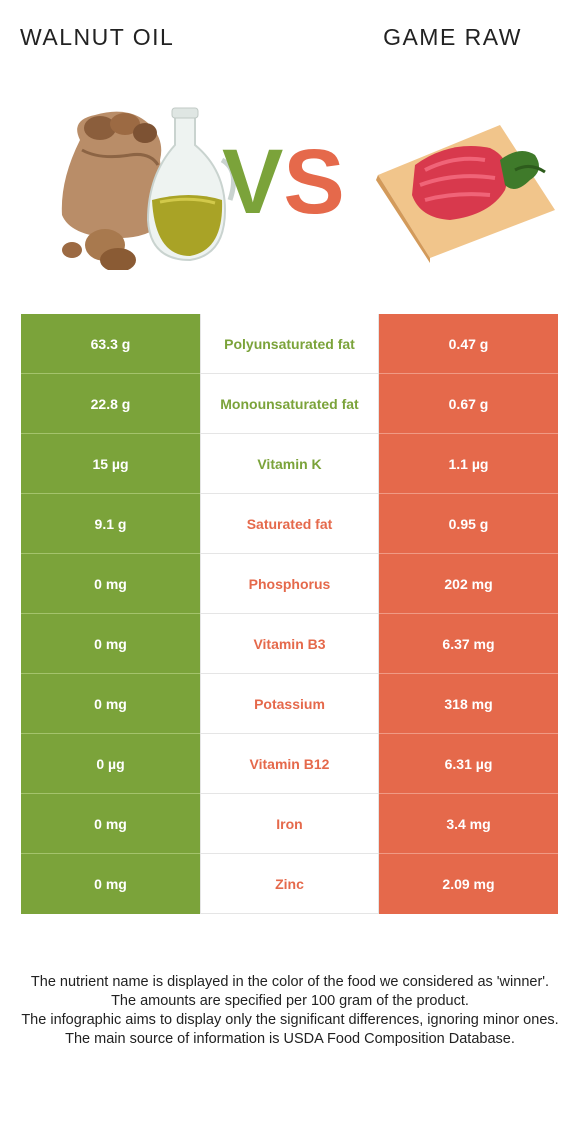 This screenshot has width=580, height=1144. I want to click on table-row: 0 mg Zinc 2.09 mg, so click(289, 884).